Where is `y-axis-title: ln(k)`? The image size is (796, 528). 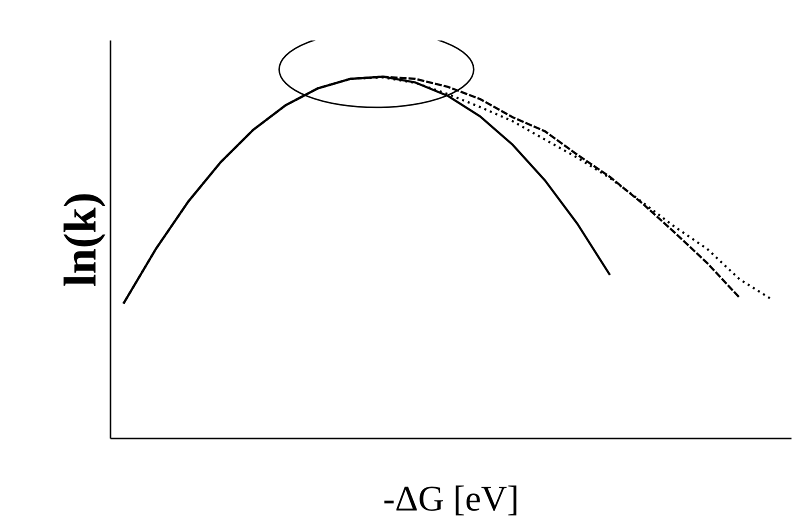
y-axis-title: ln(k) is located at coordinates (80, 239).